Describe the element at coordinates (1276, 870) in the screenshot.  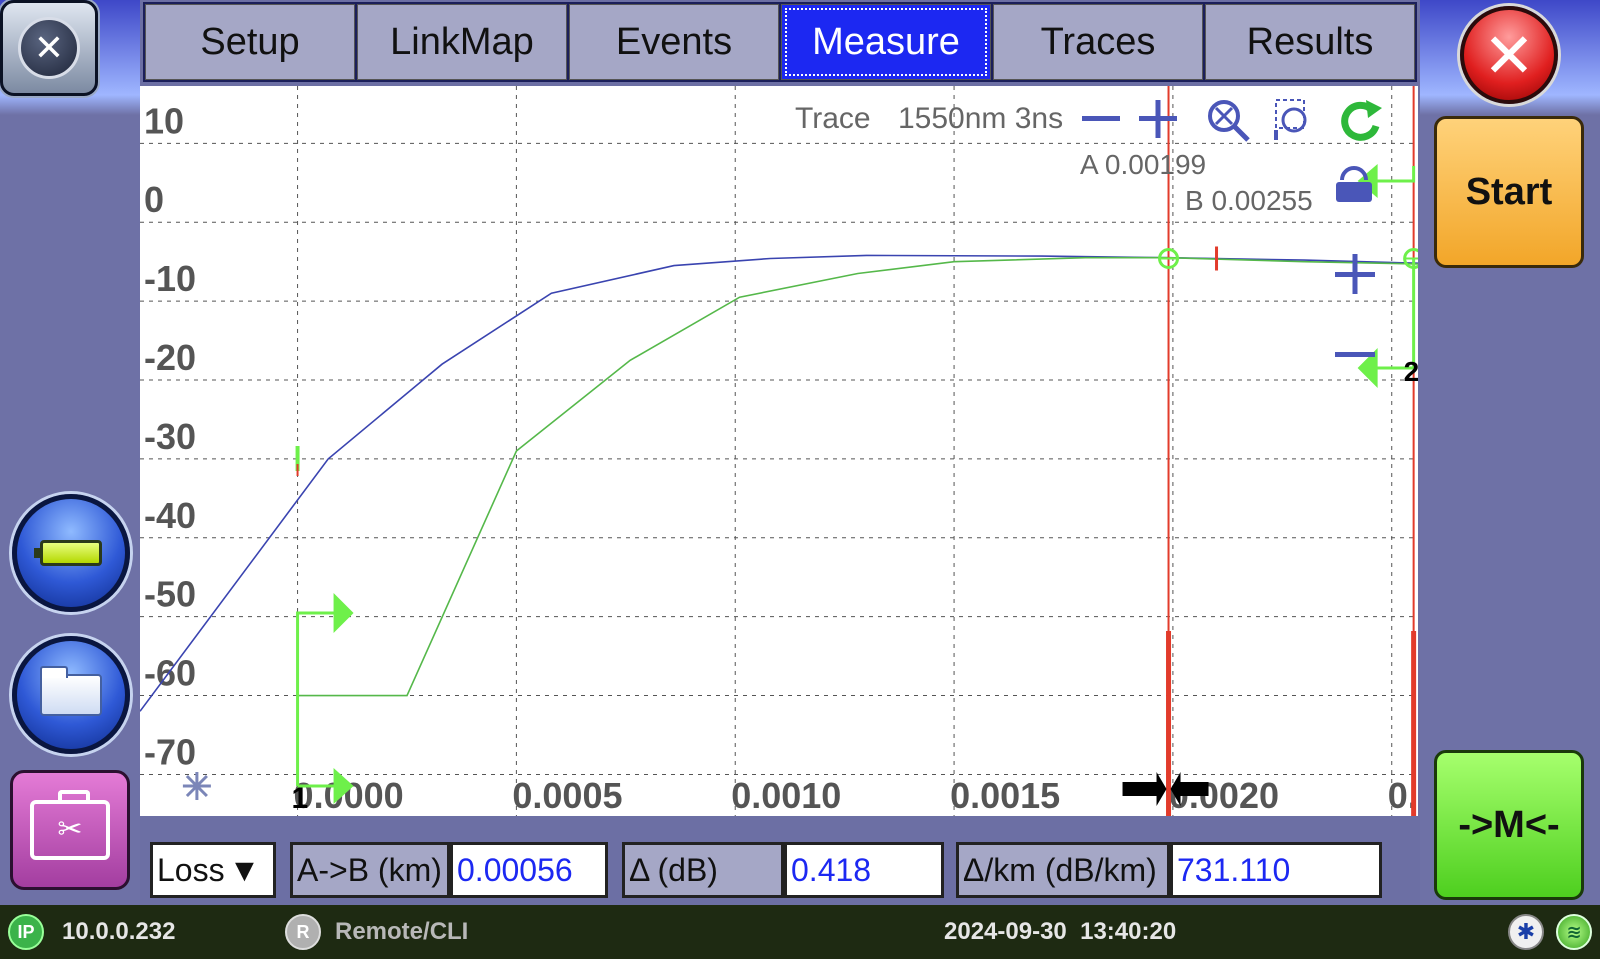
I see `delta-per-km-value: 731.110` at that location.